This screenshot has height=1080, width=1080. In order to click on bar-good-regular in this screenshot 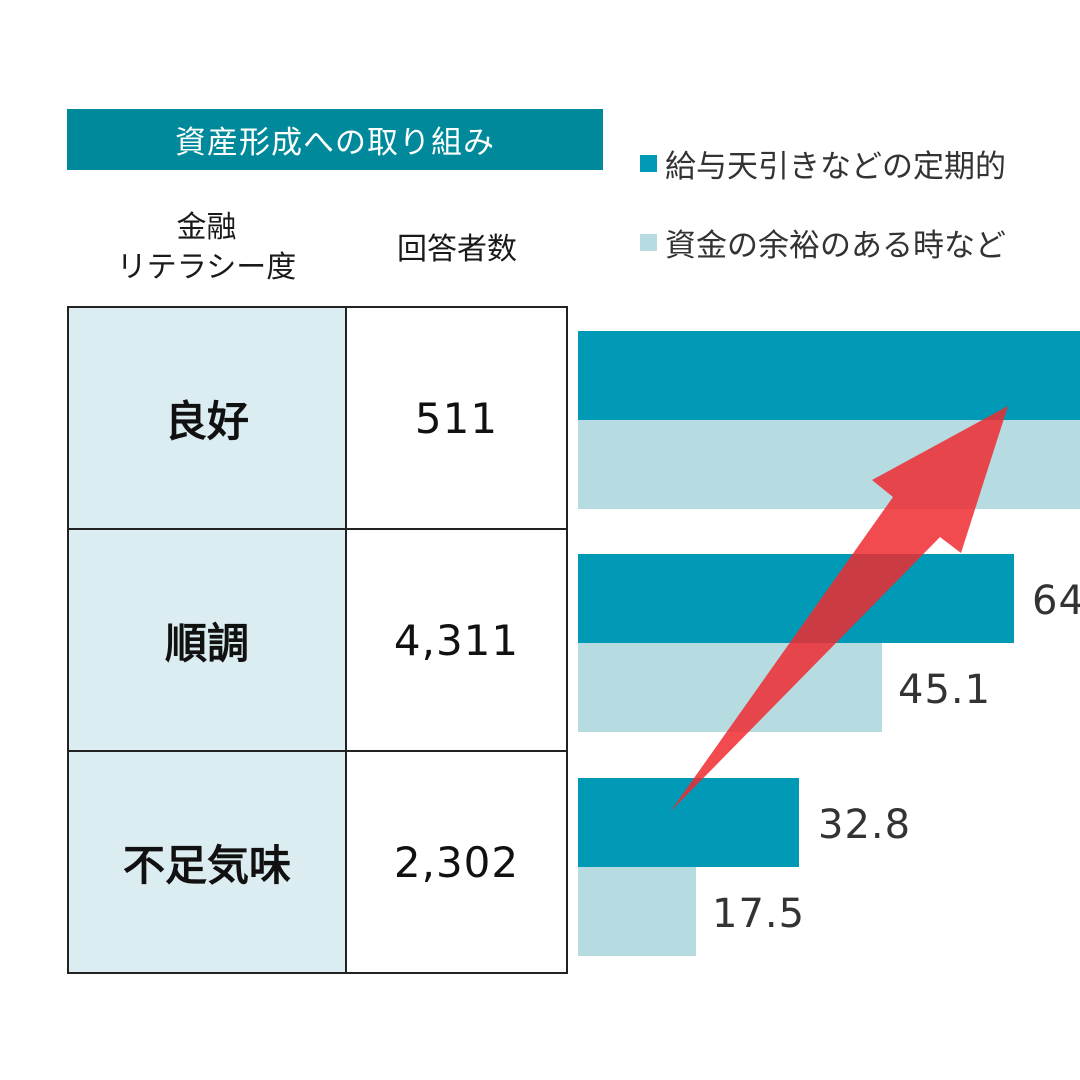, I will do `click(829, 375)`.